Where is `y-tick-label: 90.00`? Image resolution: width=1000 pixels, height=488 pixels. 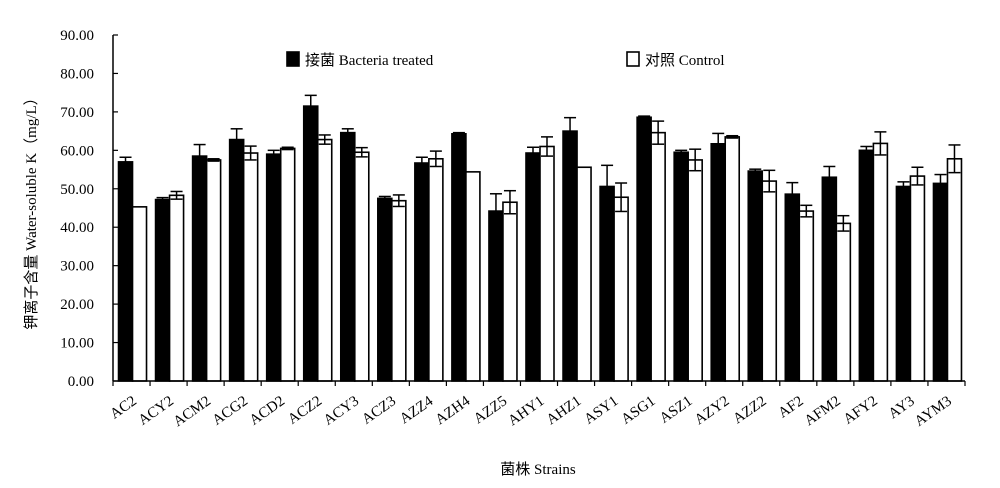
y-tick-label: 90.00 is located at coordinates (77, 36).